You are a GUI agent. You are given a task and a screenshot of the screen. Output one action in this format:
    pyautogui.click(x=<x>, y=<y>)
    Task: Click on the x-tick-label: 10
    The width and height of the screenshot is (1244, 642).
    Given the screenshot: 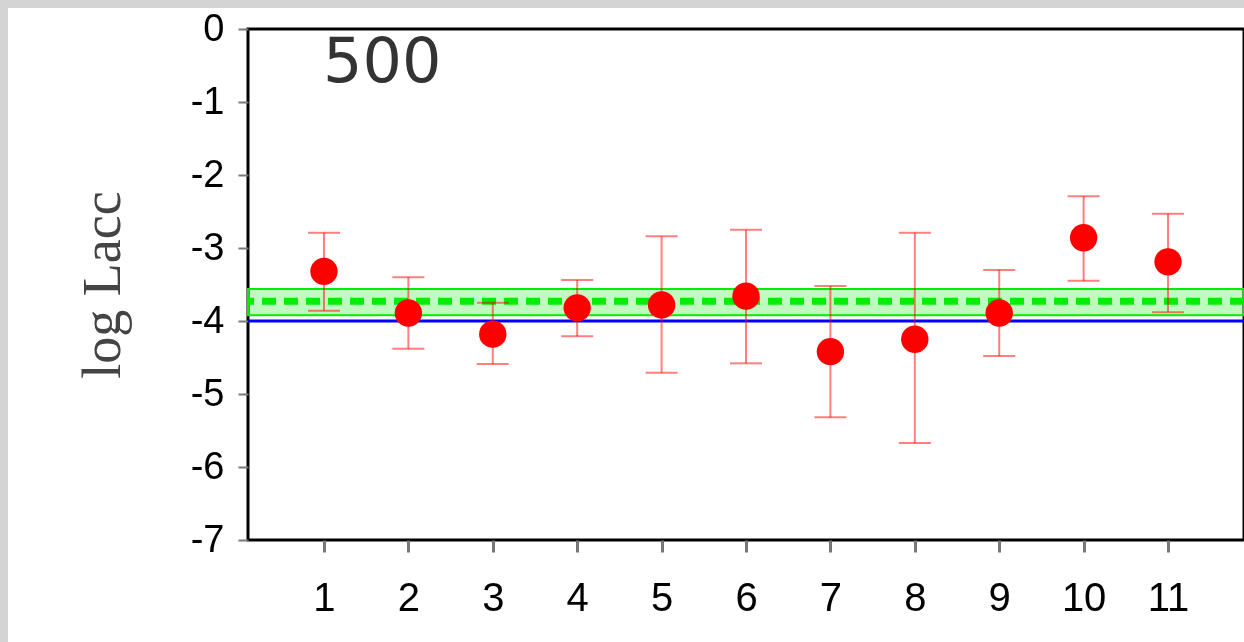 What is the action you would take?
    pyautogui.click(x=1084, y=596)
    